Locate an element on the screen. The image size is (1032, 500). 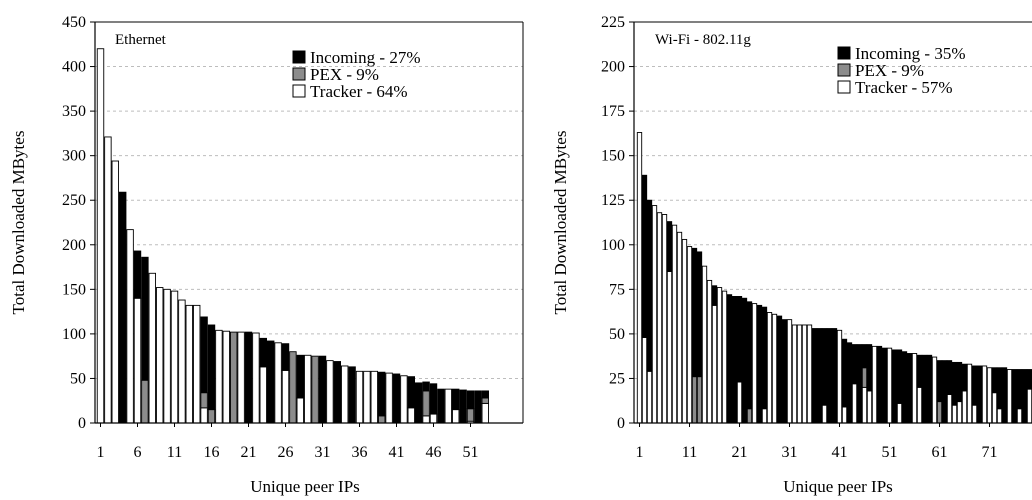
y-tick-label: 400 is located at coordinates (74, 67).